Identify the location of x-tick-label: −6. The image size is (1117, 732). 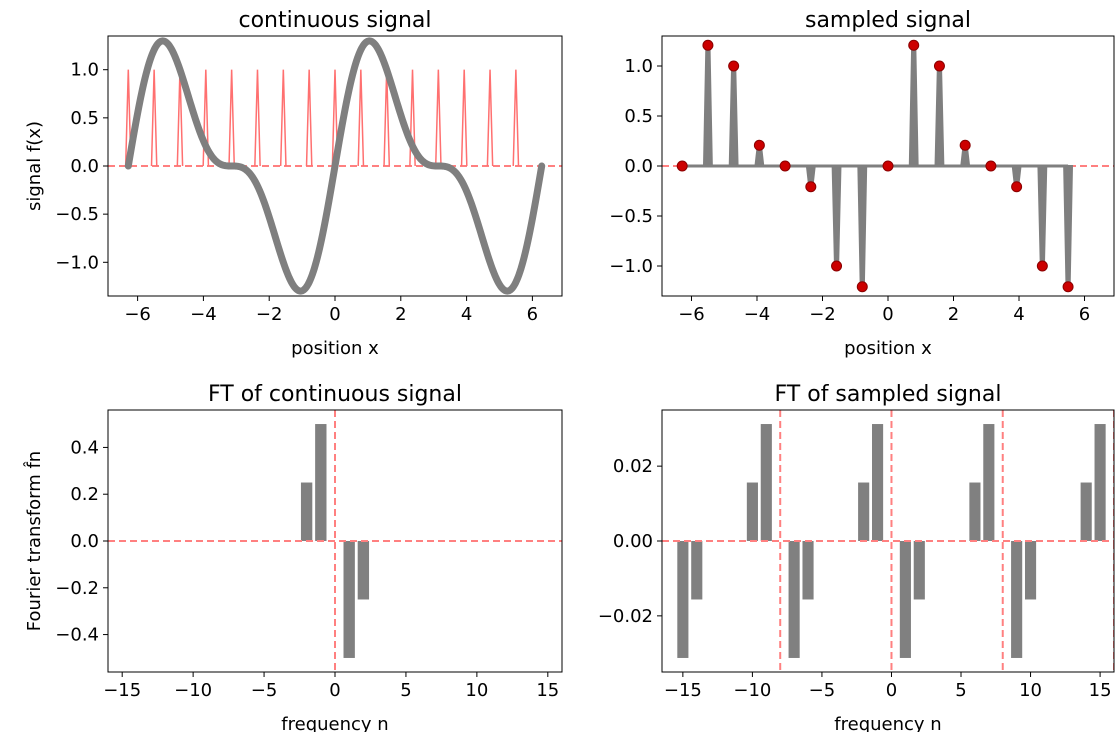
(137, 314).